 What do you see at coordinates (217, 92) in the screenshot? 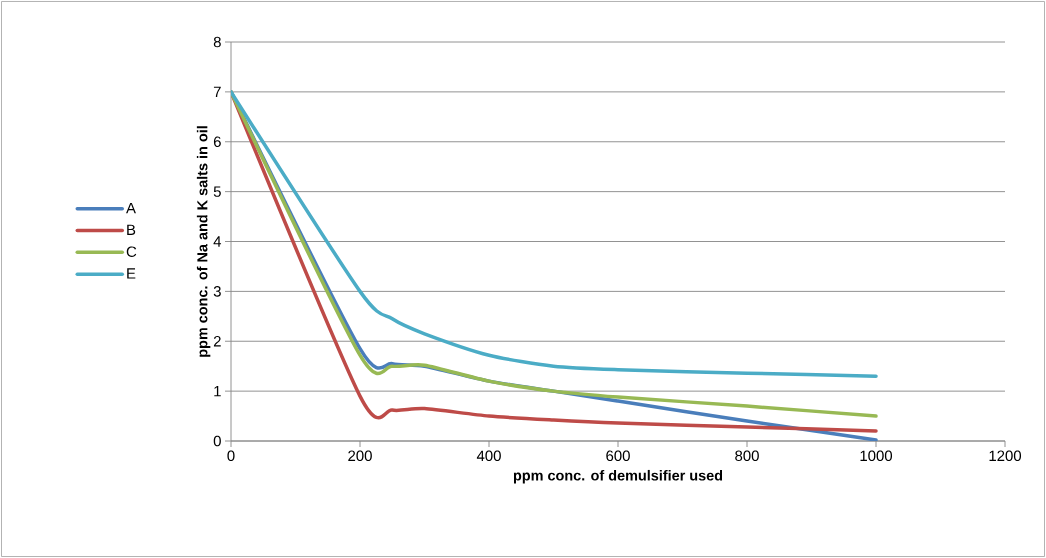
I see `y-tick-label: 7` at bounding box center [217, 92].